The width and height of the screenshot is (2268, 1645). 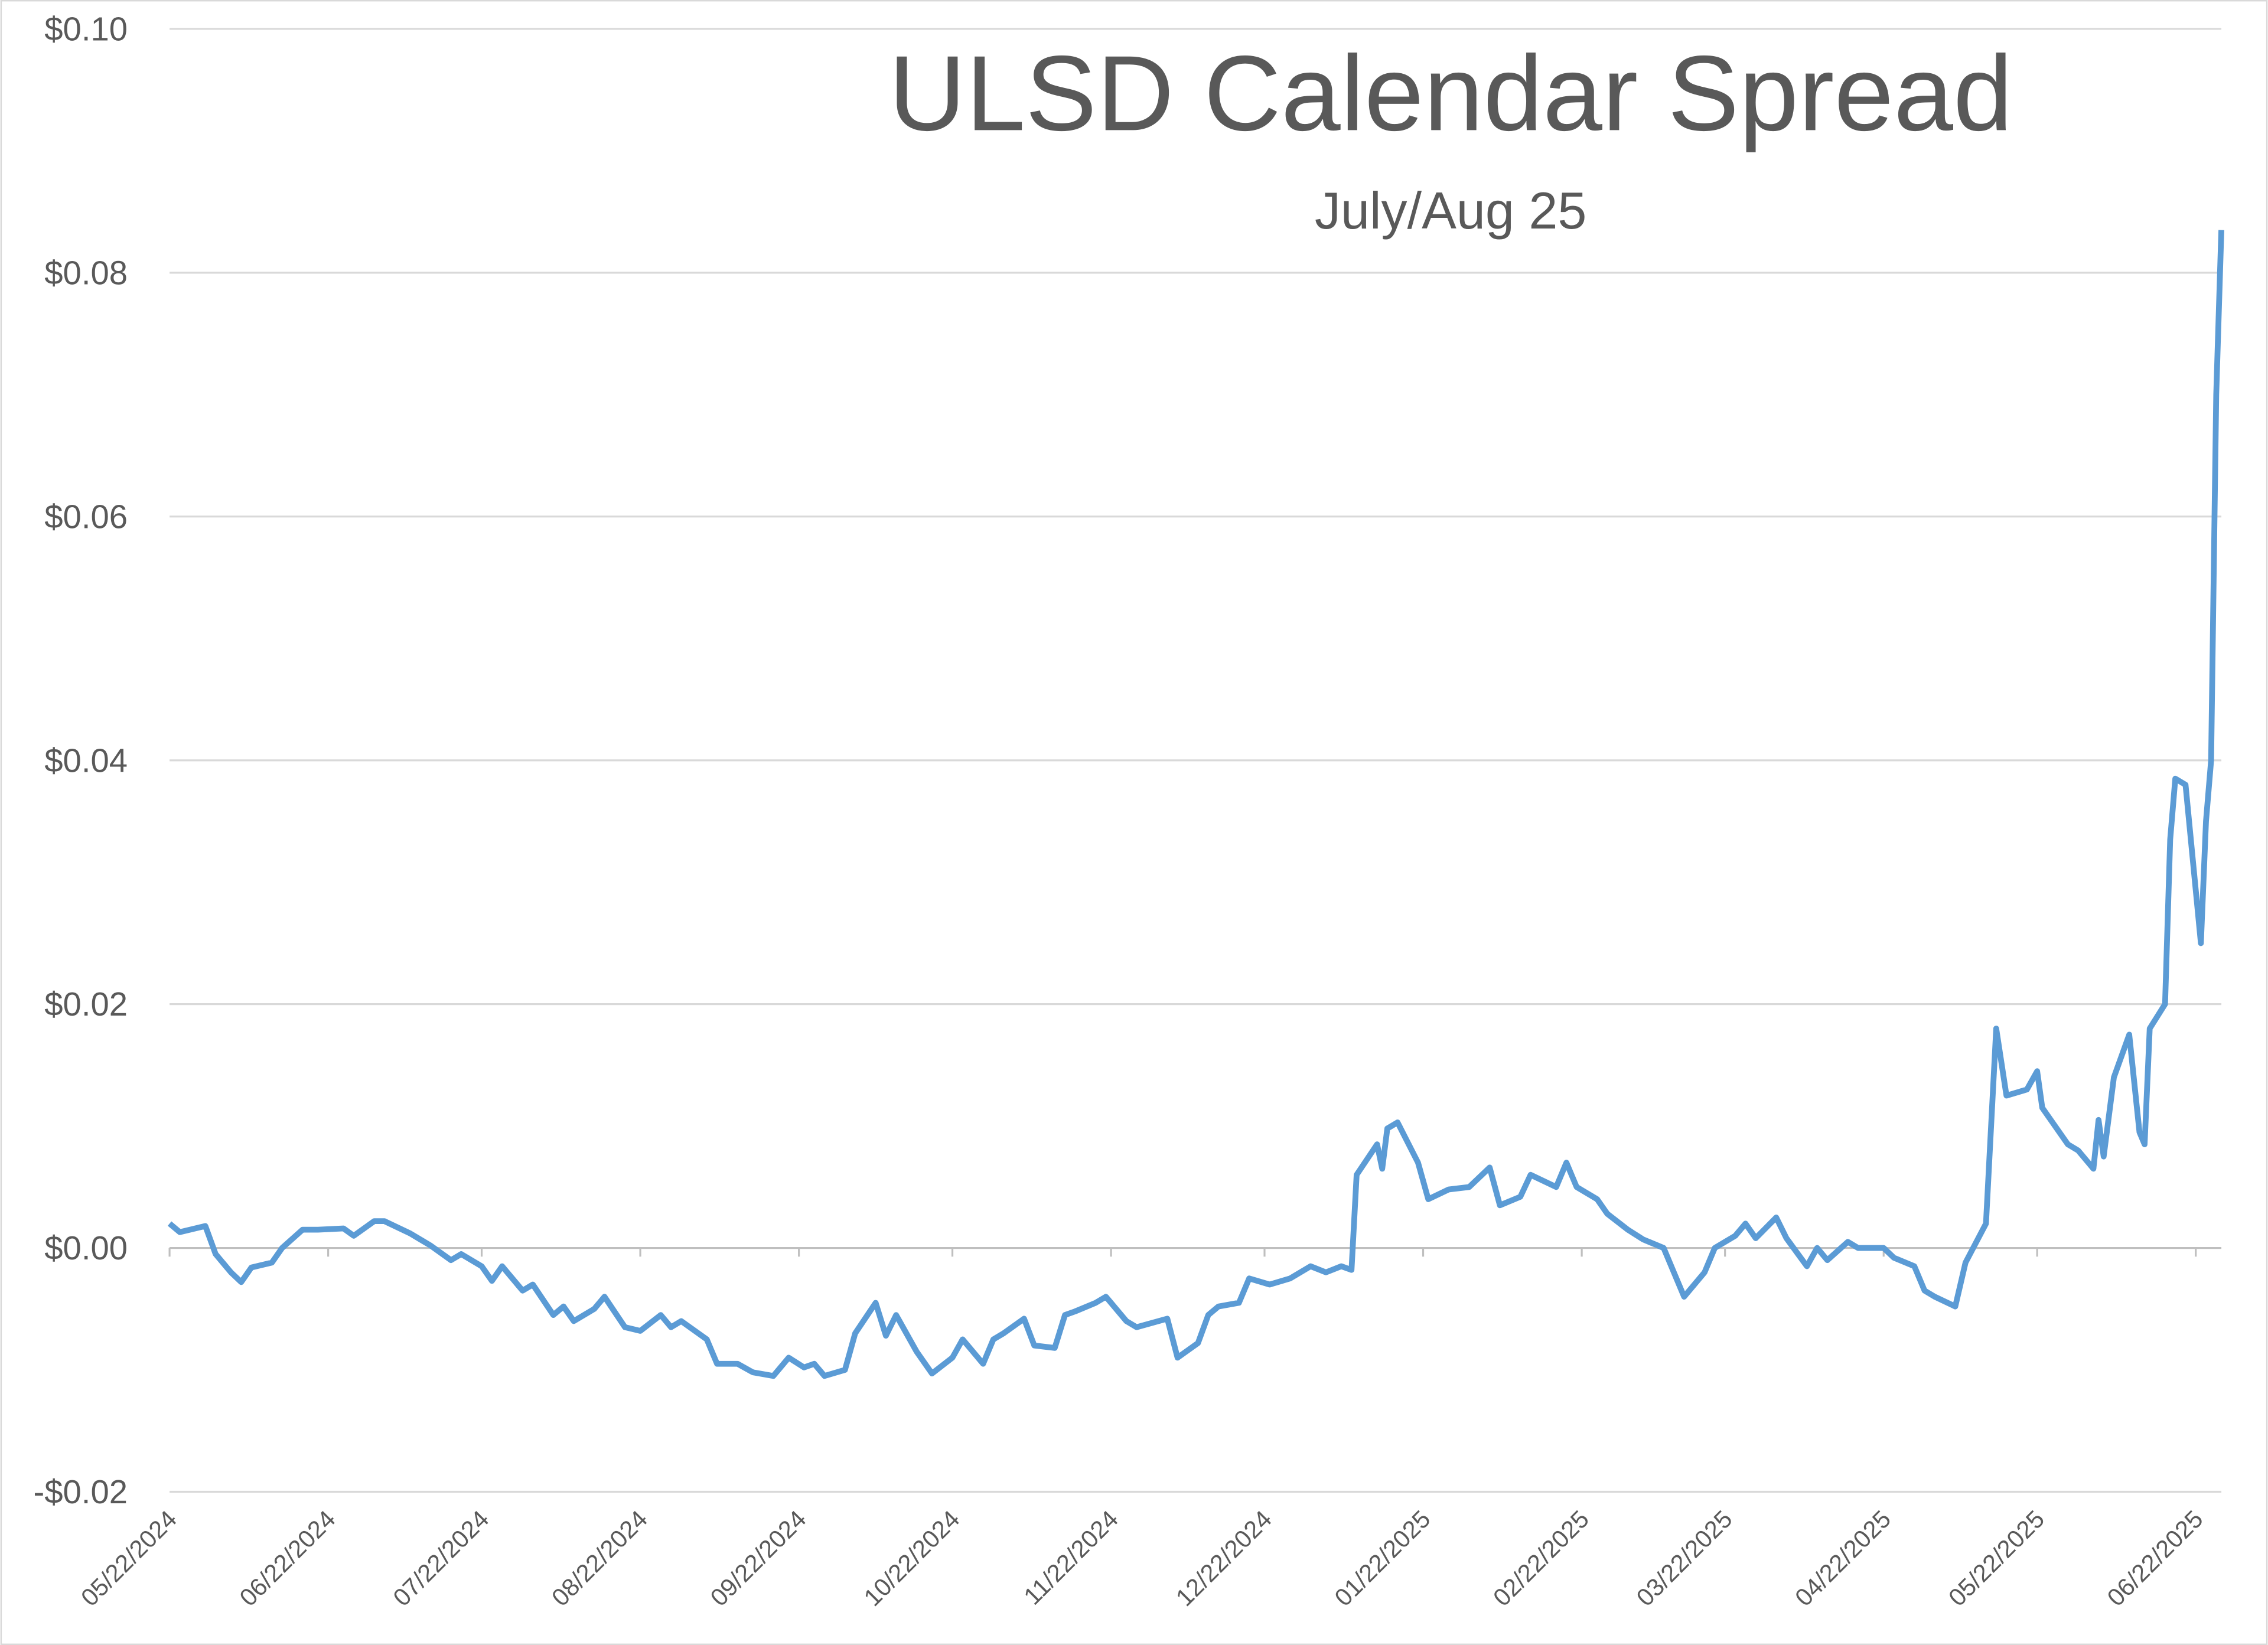 What do you see at coordinates (86, 29) in the screenshot?
I see `y-tick-label: $0.10` at bounding box center [86, 29].